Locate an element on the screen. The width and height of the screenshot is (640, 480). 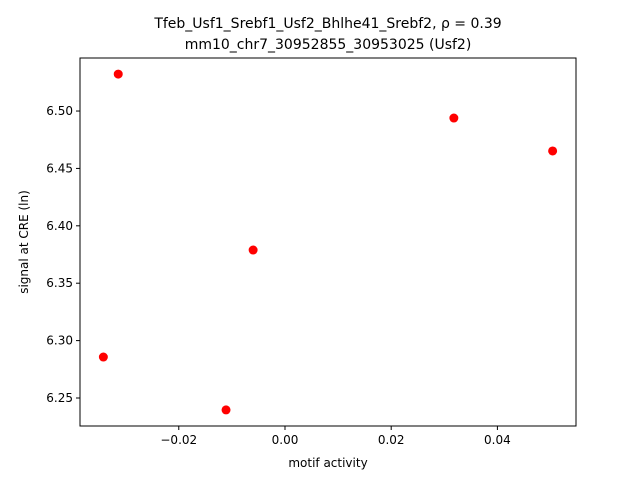
y-tick-label: 6.25 is located at coordinates (59, 398).